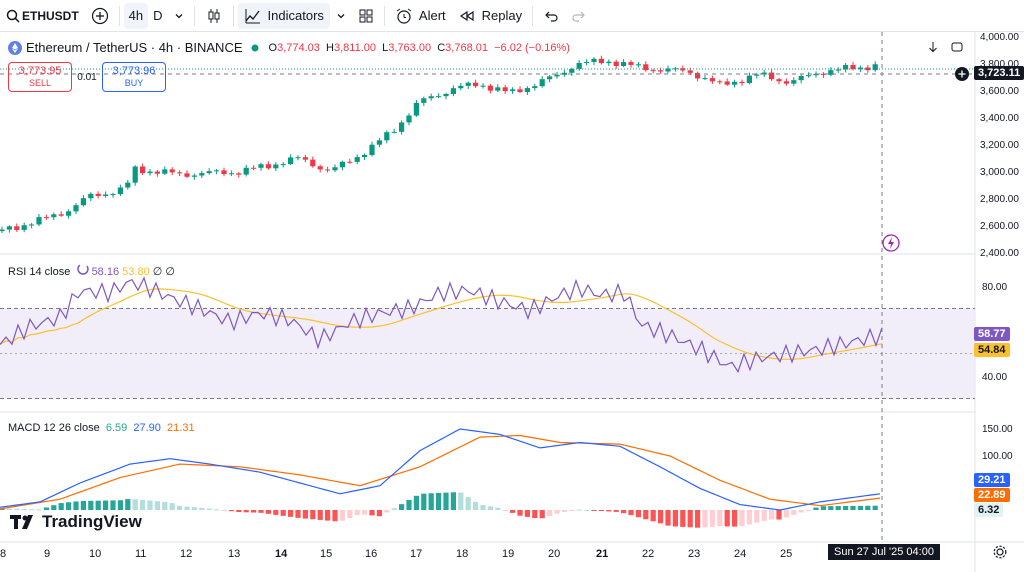 The image size is (1024, 572). What do you see at coordinates (490, 16) in the screenshot?
I see `replay-button: Replay` at bounding box center [490, 16].